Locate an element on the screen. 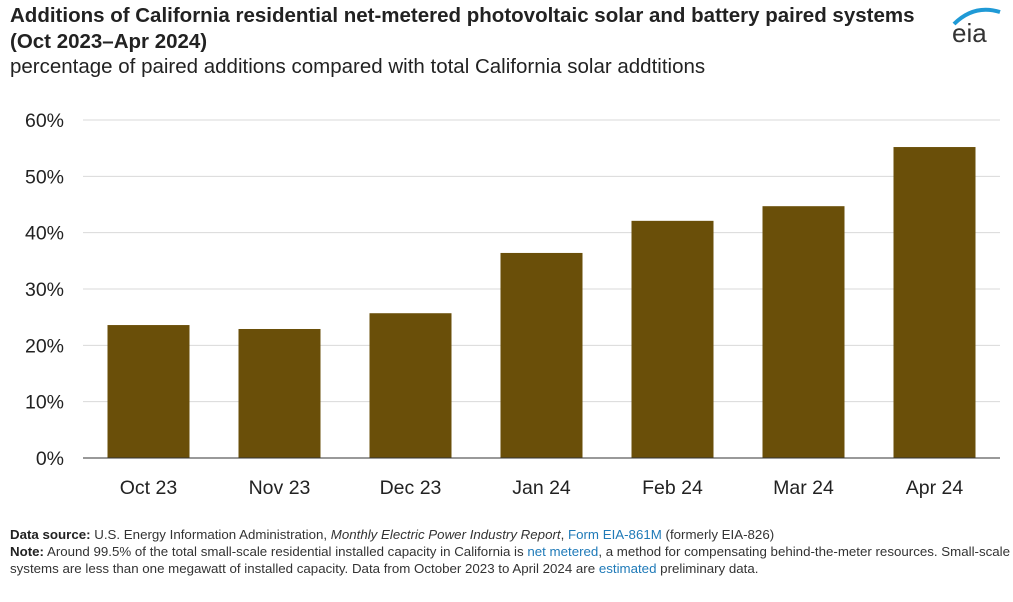 This screenshot has width=1013, height=602. estimated-link: estimated is located at coordinates (627, 568).